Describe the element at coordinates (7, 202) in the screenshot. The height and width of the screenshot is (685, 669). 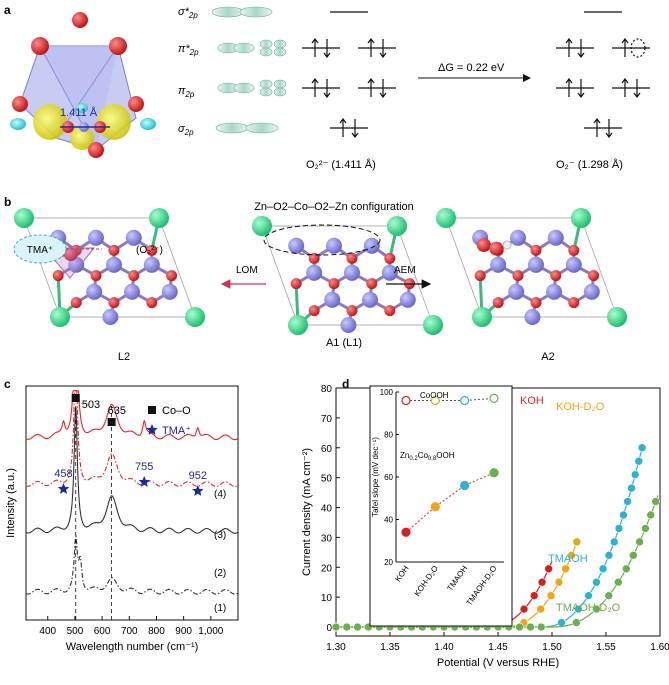
I see `panel-label-b: b` at that location.